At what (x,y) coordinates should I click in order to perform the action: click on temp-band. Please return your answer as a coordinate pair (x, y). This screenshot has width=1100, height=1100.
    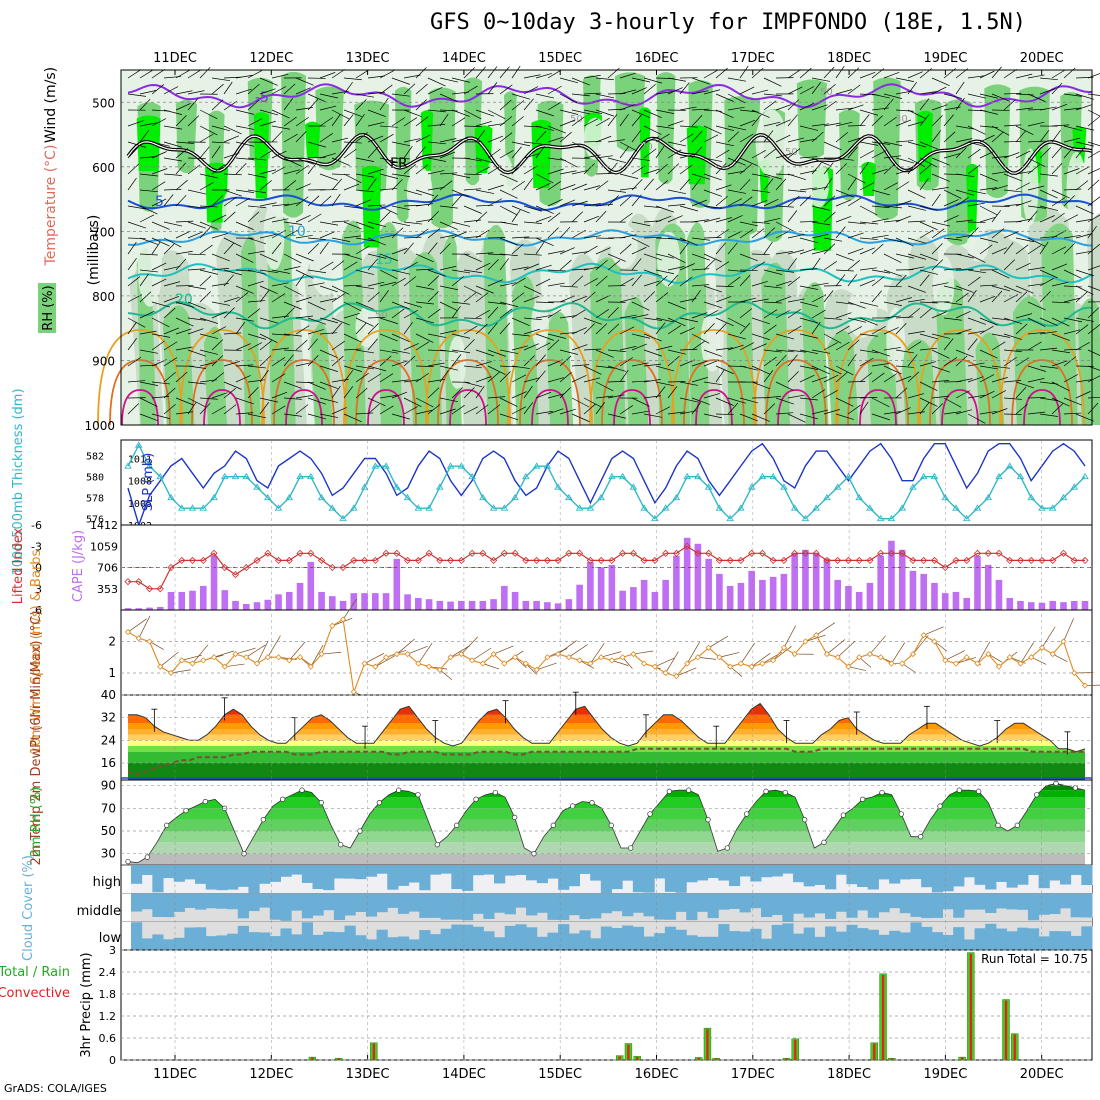
    Looking at the image, I should click on (606, 771).